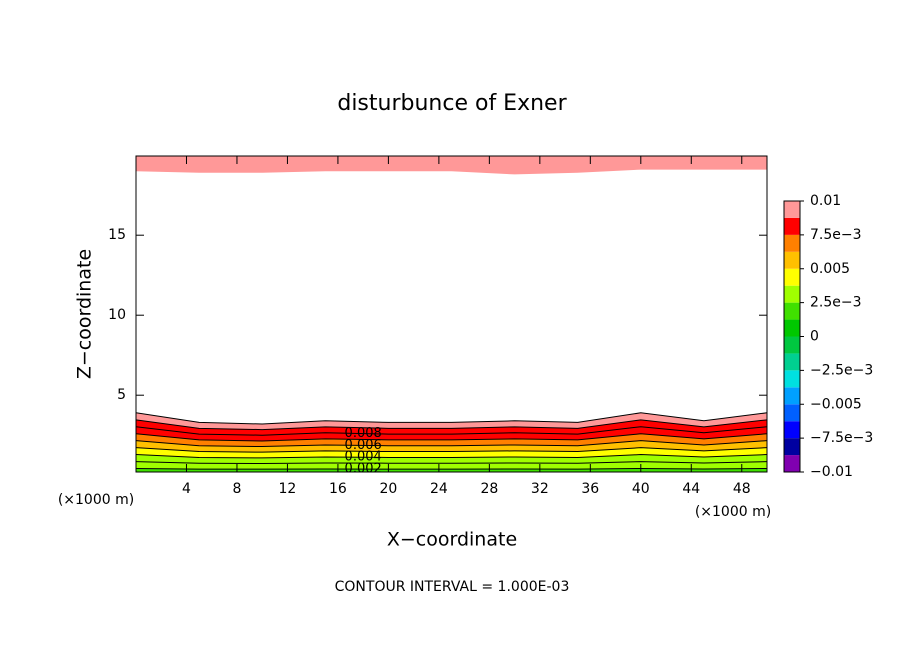  What do you see at coordinates (236, 489) in the screenshot?
I see `x-tick-label: 8` at bounding box center [236, 489].